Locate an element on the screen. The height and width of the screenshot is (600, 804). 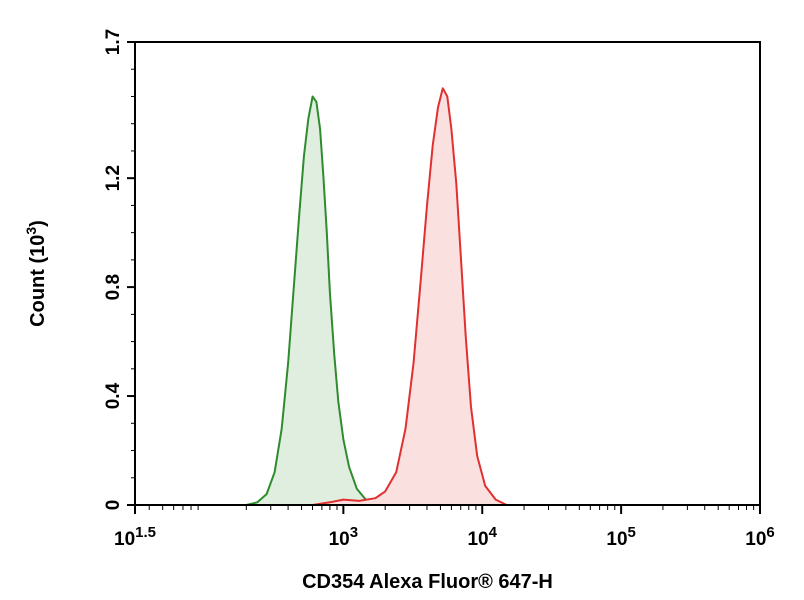
x-tick-label: 10⁶ is located at coordinates (759, 537).